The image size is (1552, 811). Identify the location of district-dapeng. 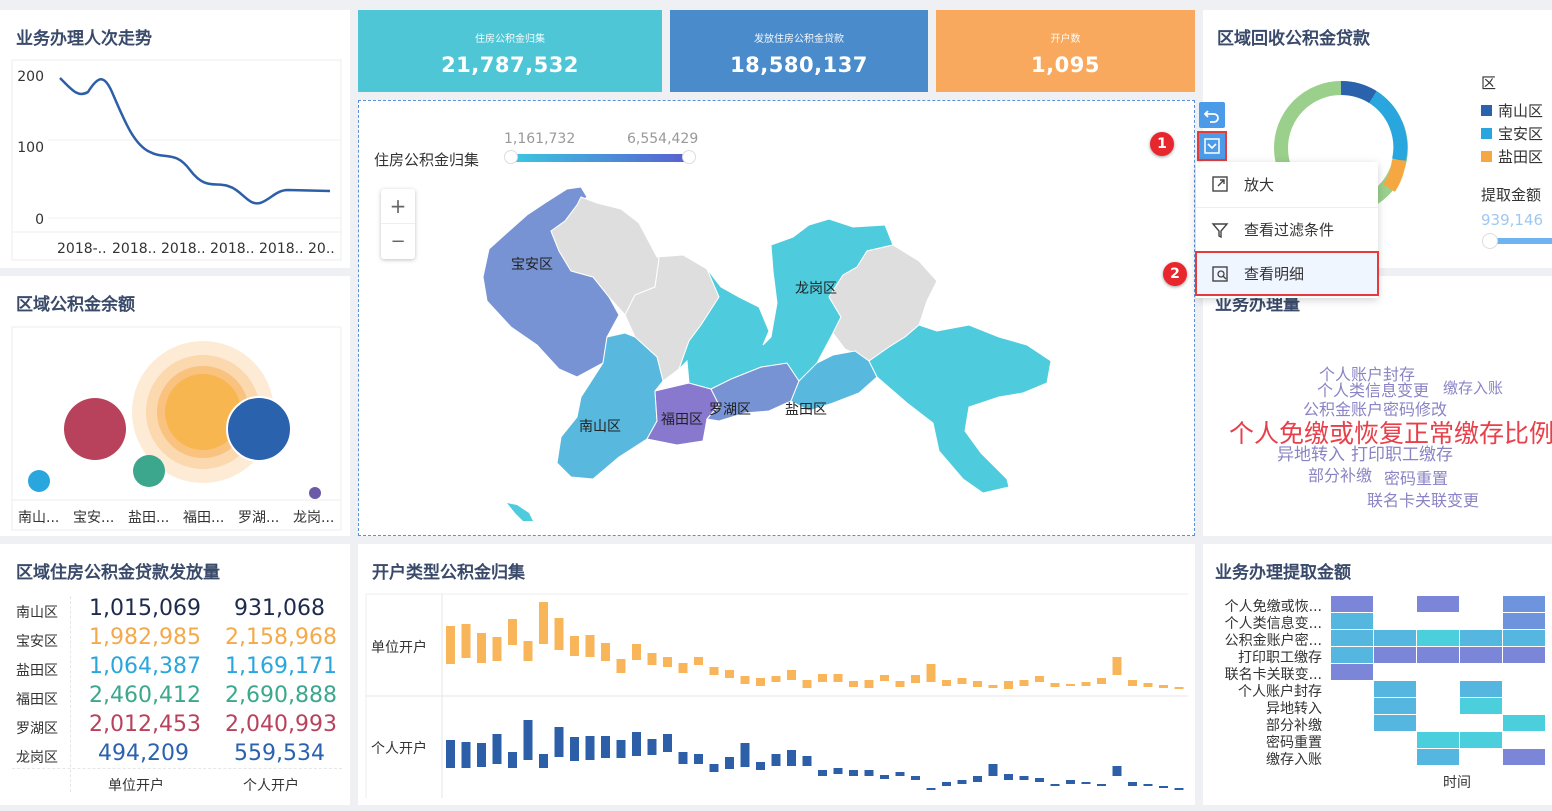
(960, 409).